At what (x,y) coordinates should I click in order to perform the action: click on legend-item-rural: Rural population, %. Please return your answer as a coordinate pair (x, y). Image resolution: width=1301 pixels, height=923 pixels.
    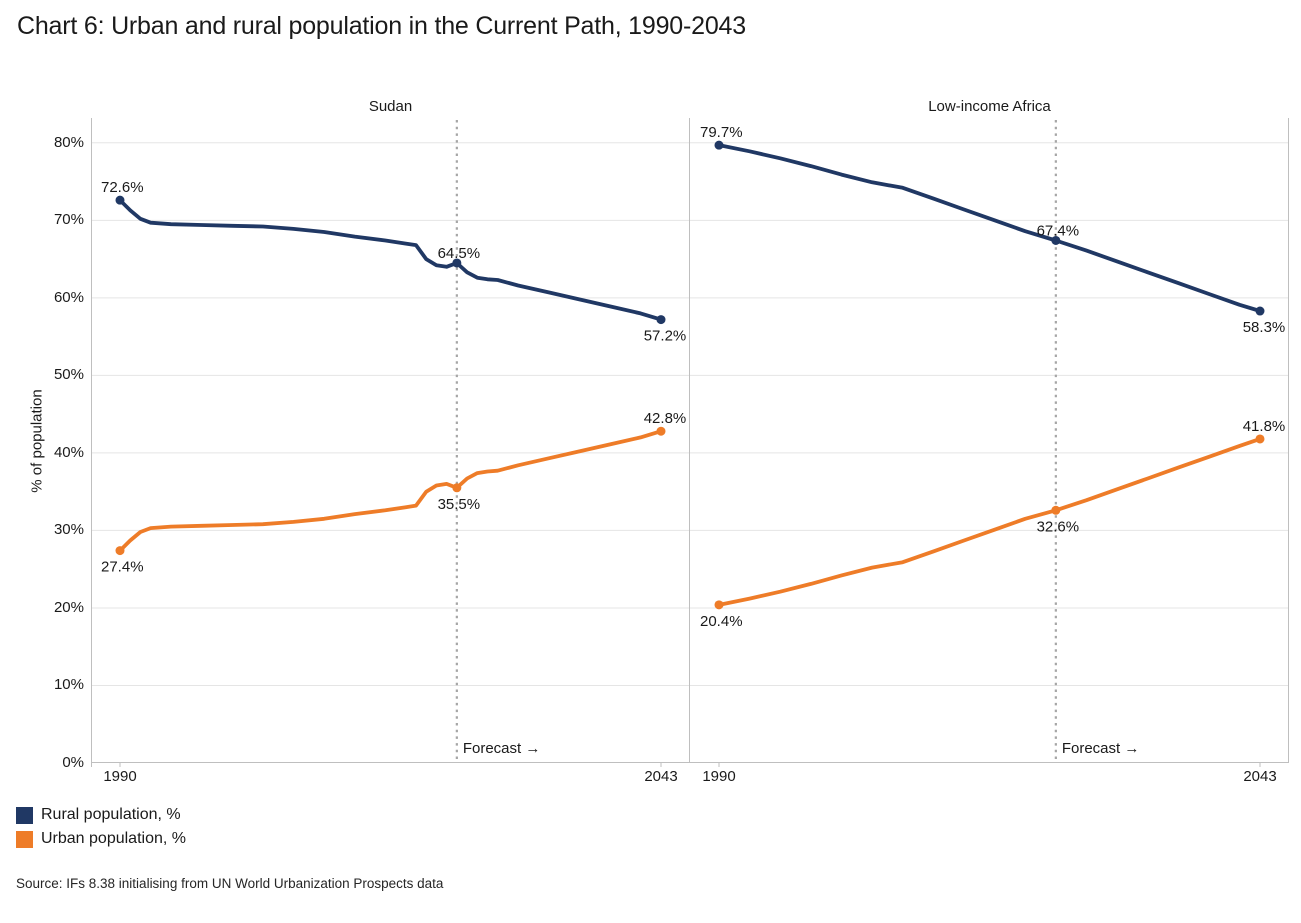
    Looking at the image, I should click on (101, 815).